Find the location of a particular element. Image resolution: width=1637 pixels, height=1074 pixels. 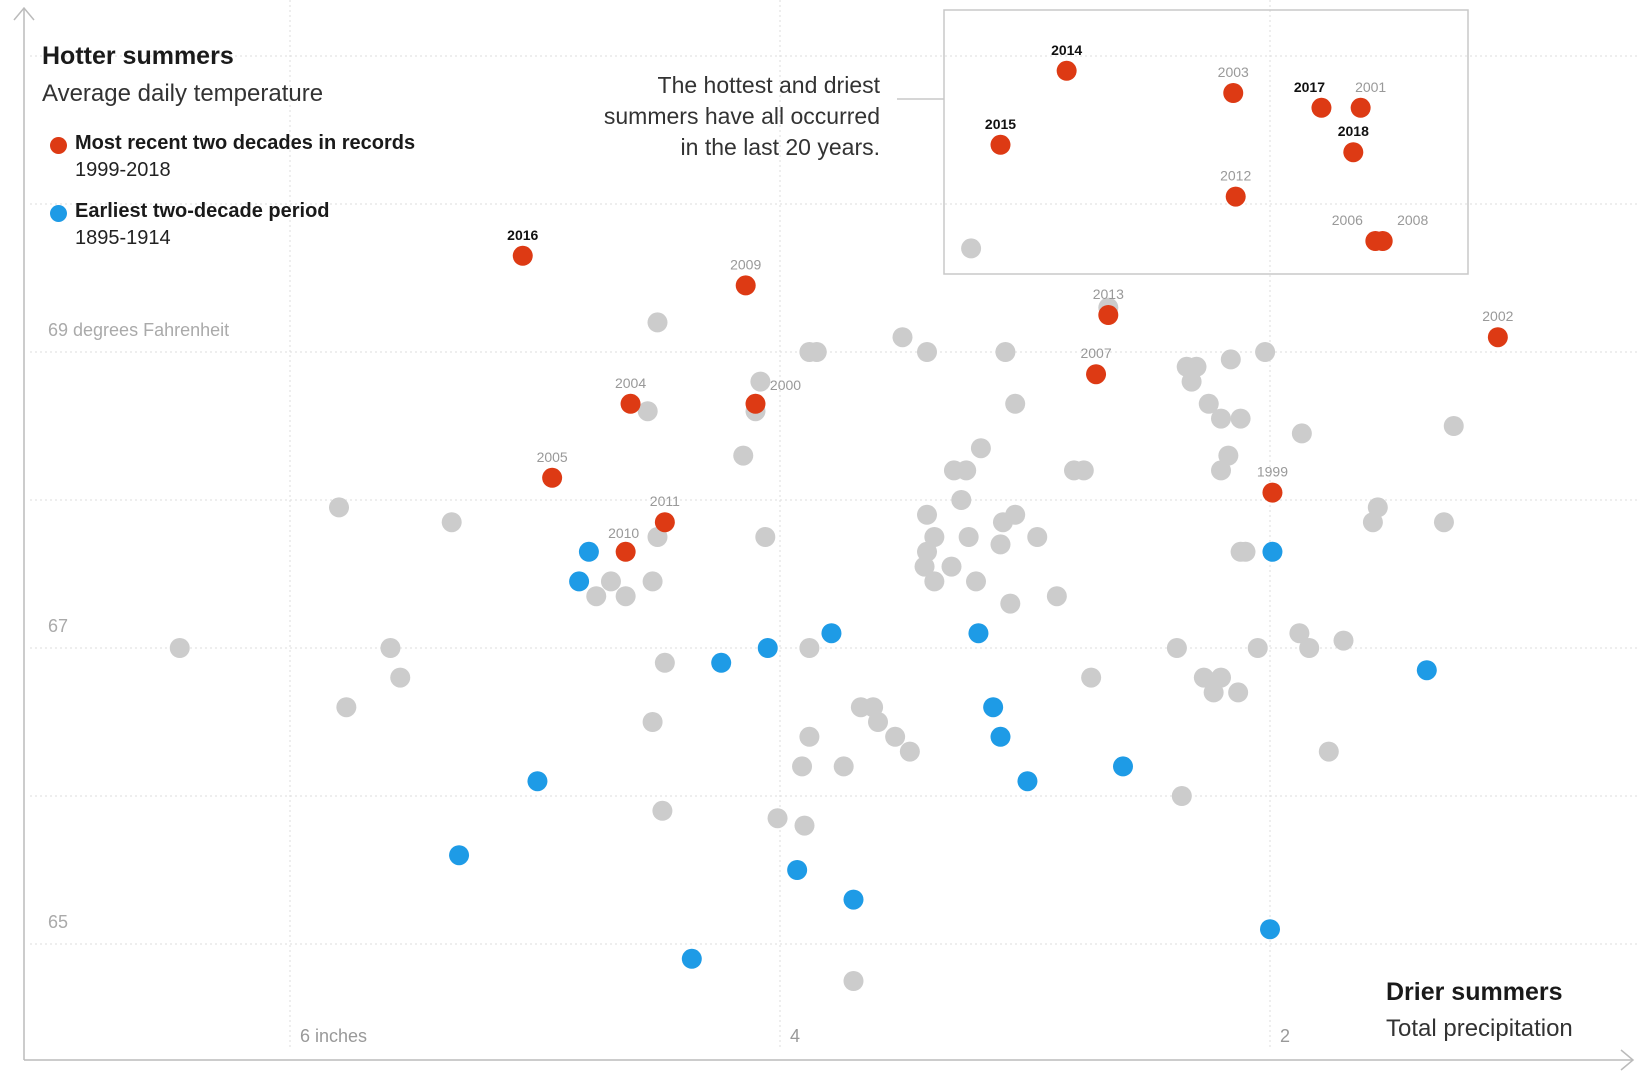

x-tick-label: 6 inches is located at coordinates (333, 1036).